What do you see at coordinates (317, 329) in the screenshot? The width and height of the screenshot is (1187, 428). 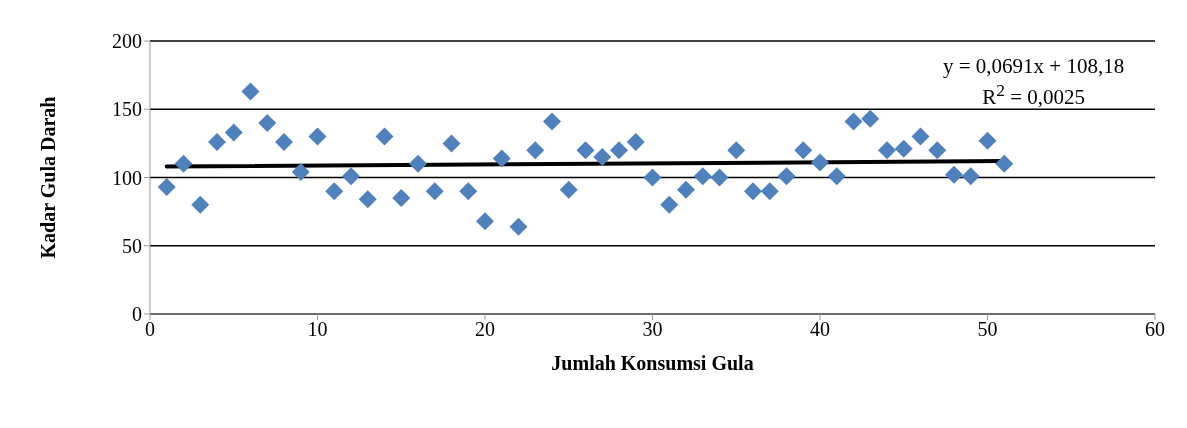 I see `x-tick-label: 10` at bounding box center [317, 329].